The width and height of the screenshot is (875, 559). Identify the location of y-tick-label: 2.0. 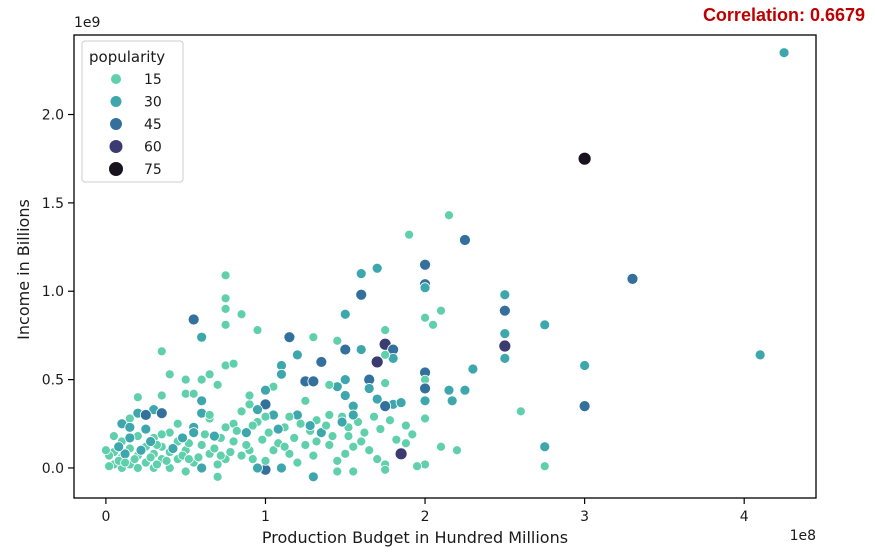
(53, 116).